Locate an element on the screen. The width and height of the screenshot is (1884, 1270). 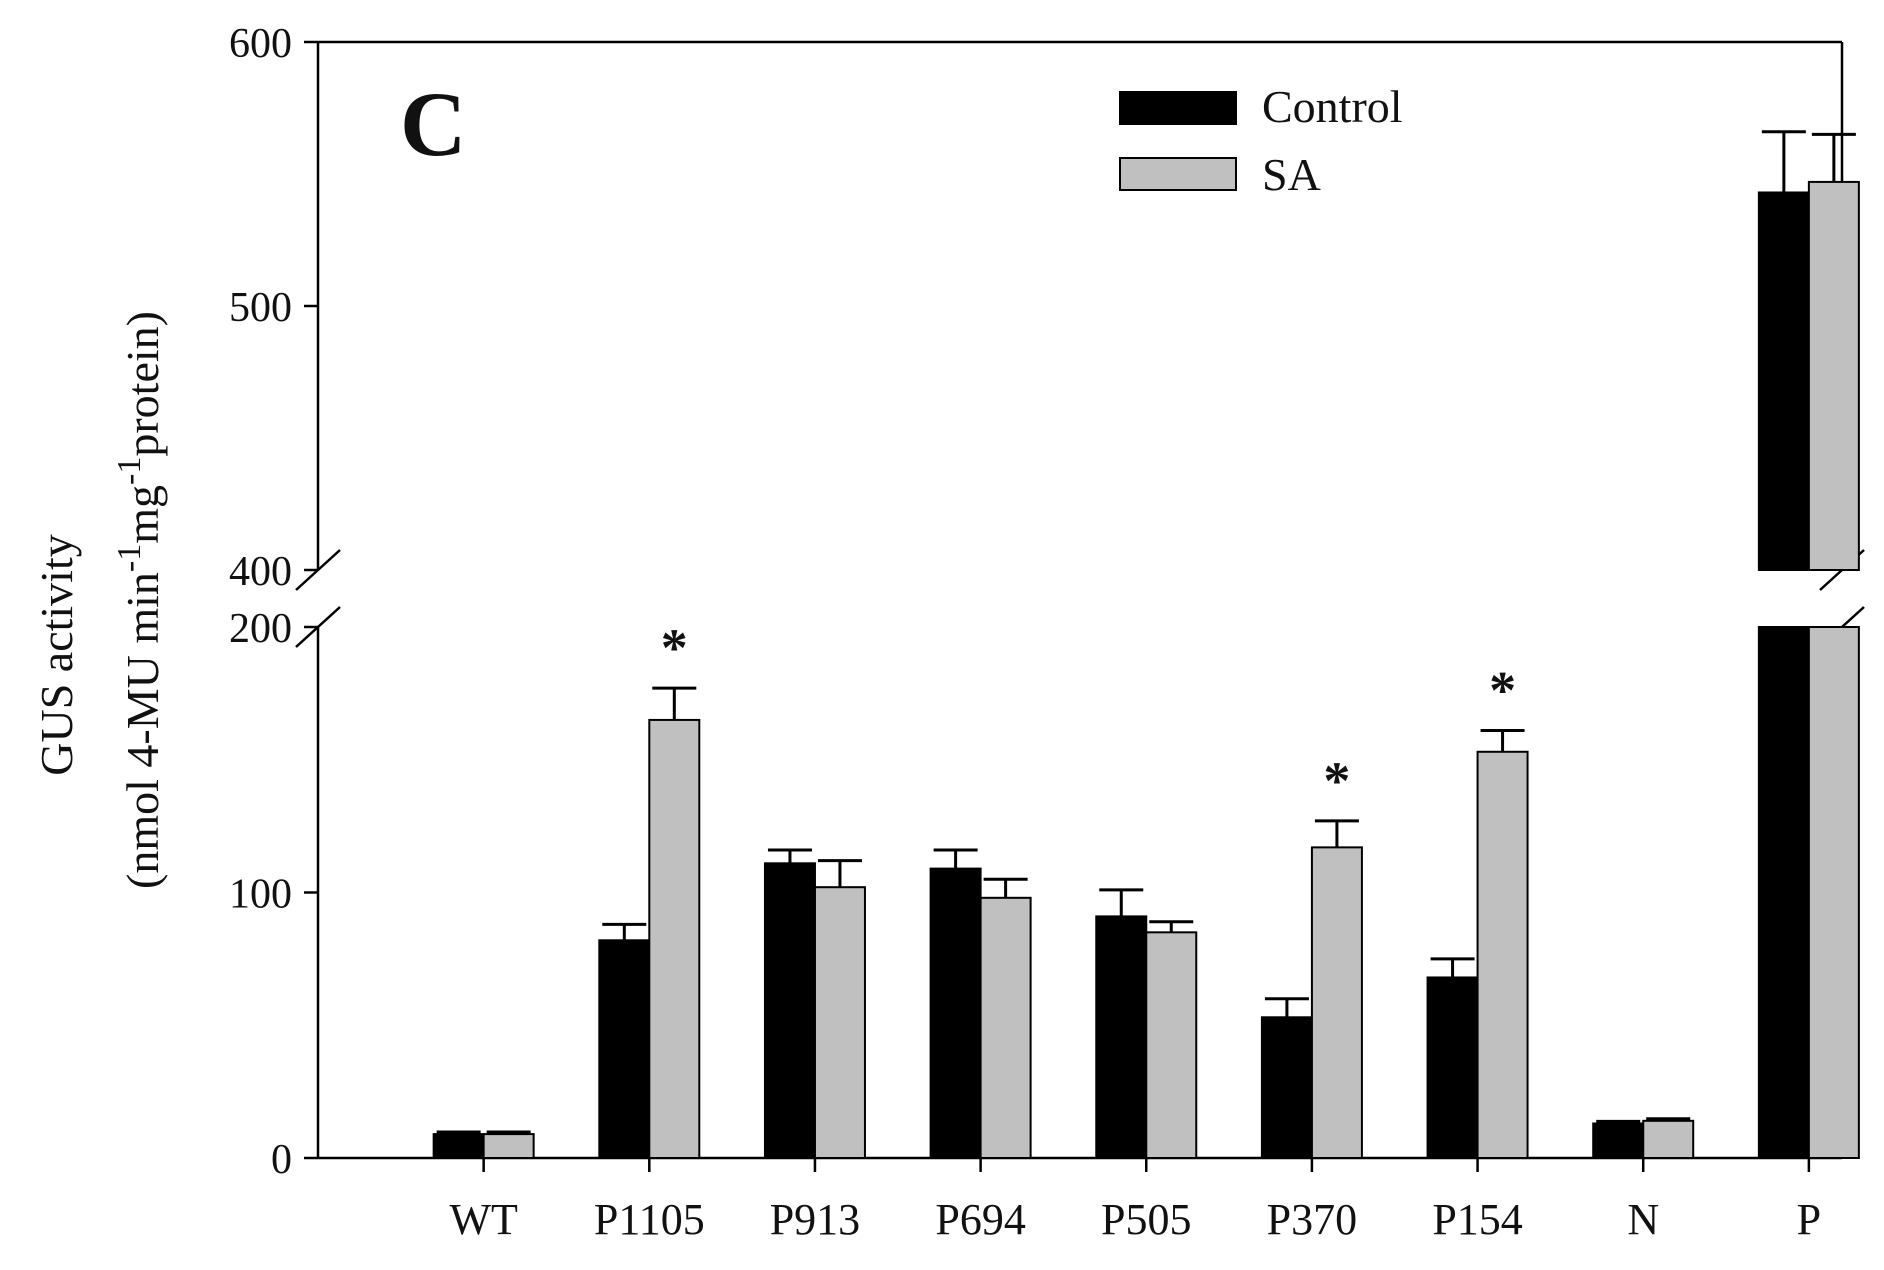
bar-sa-P154 is located at coordinates (1502, 954).